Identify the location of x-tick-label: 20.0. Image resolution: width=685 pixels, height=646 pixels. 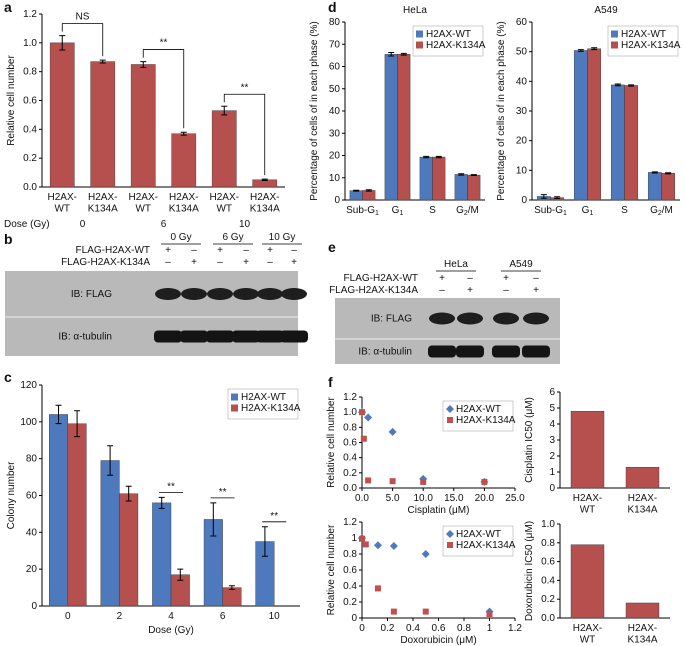
(485, 498).